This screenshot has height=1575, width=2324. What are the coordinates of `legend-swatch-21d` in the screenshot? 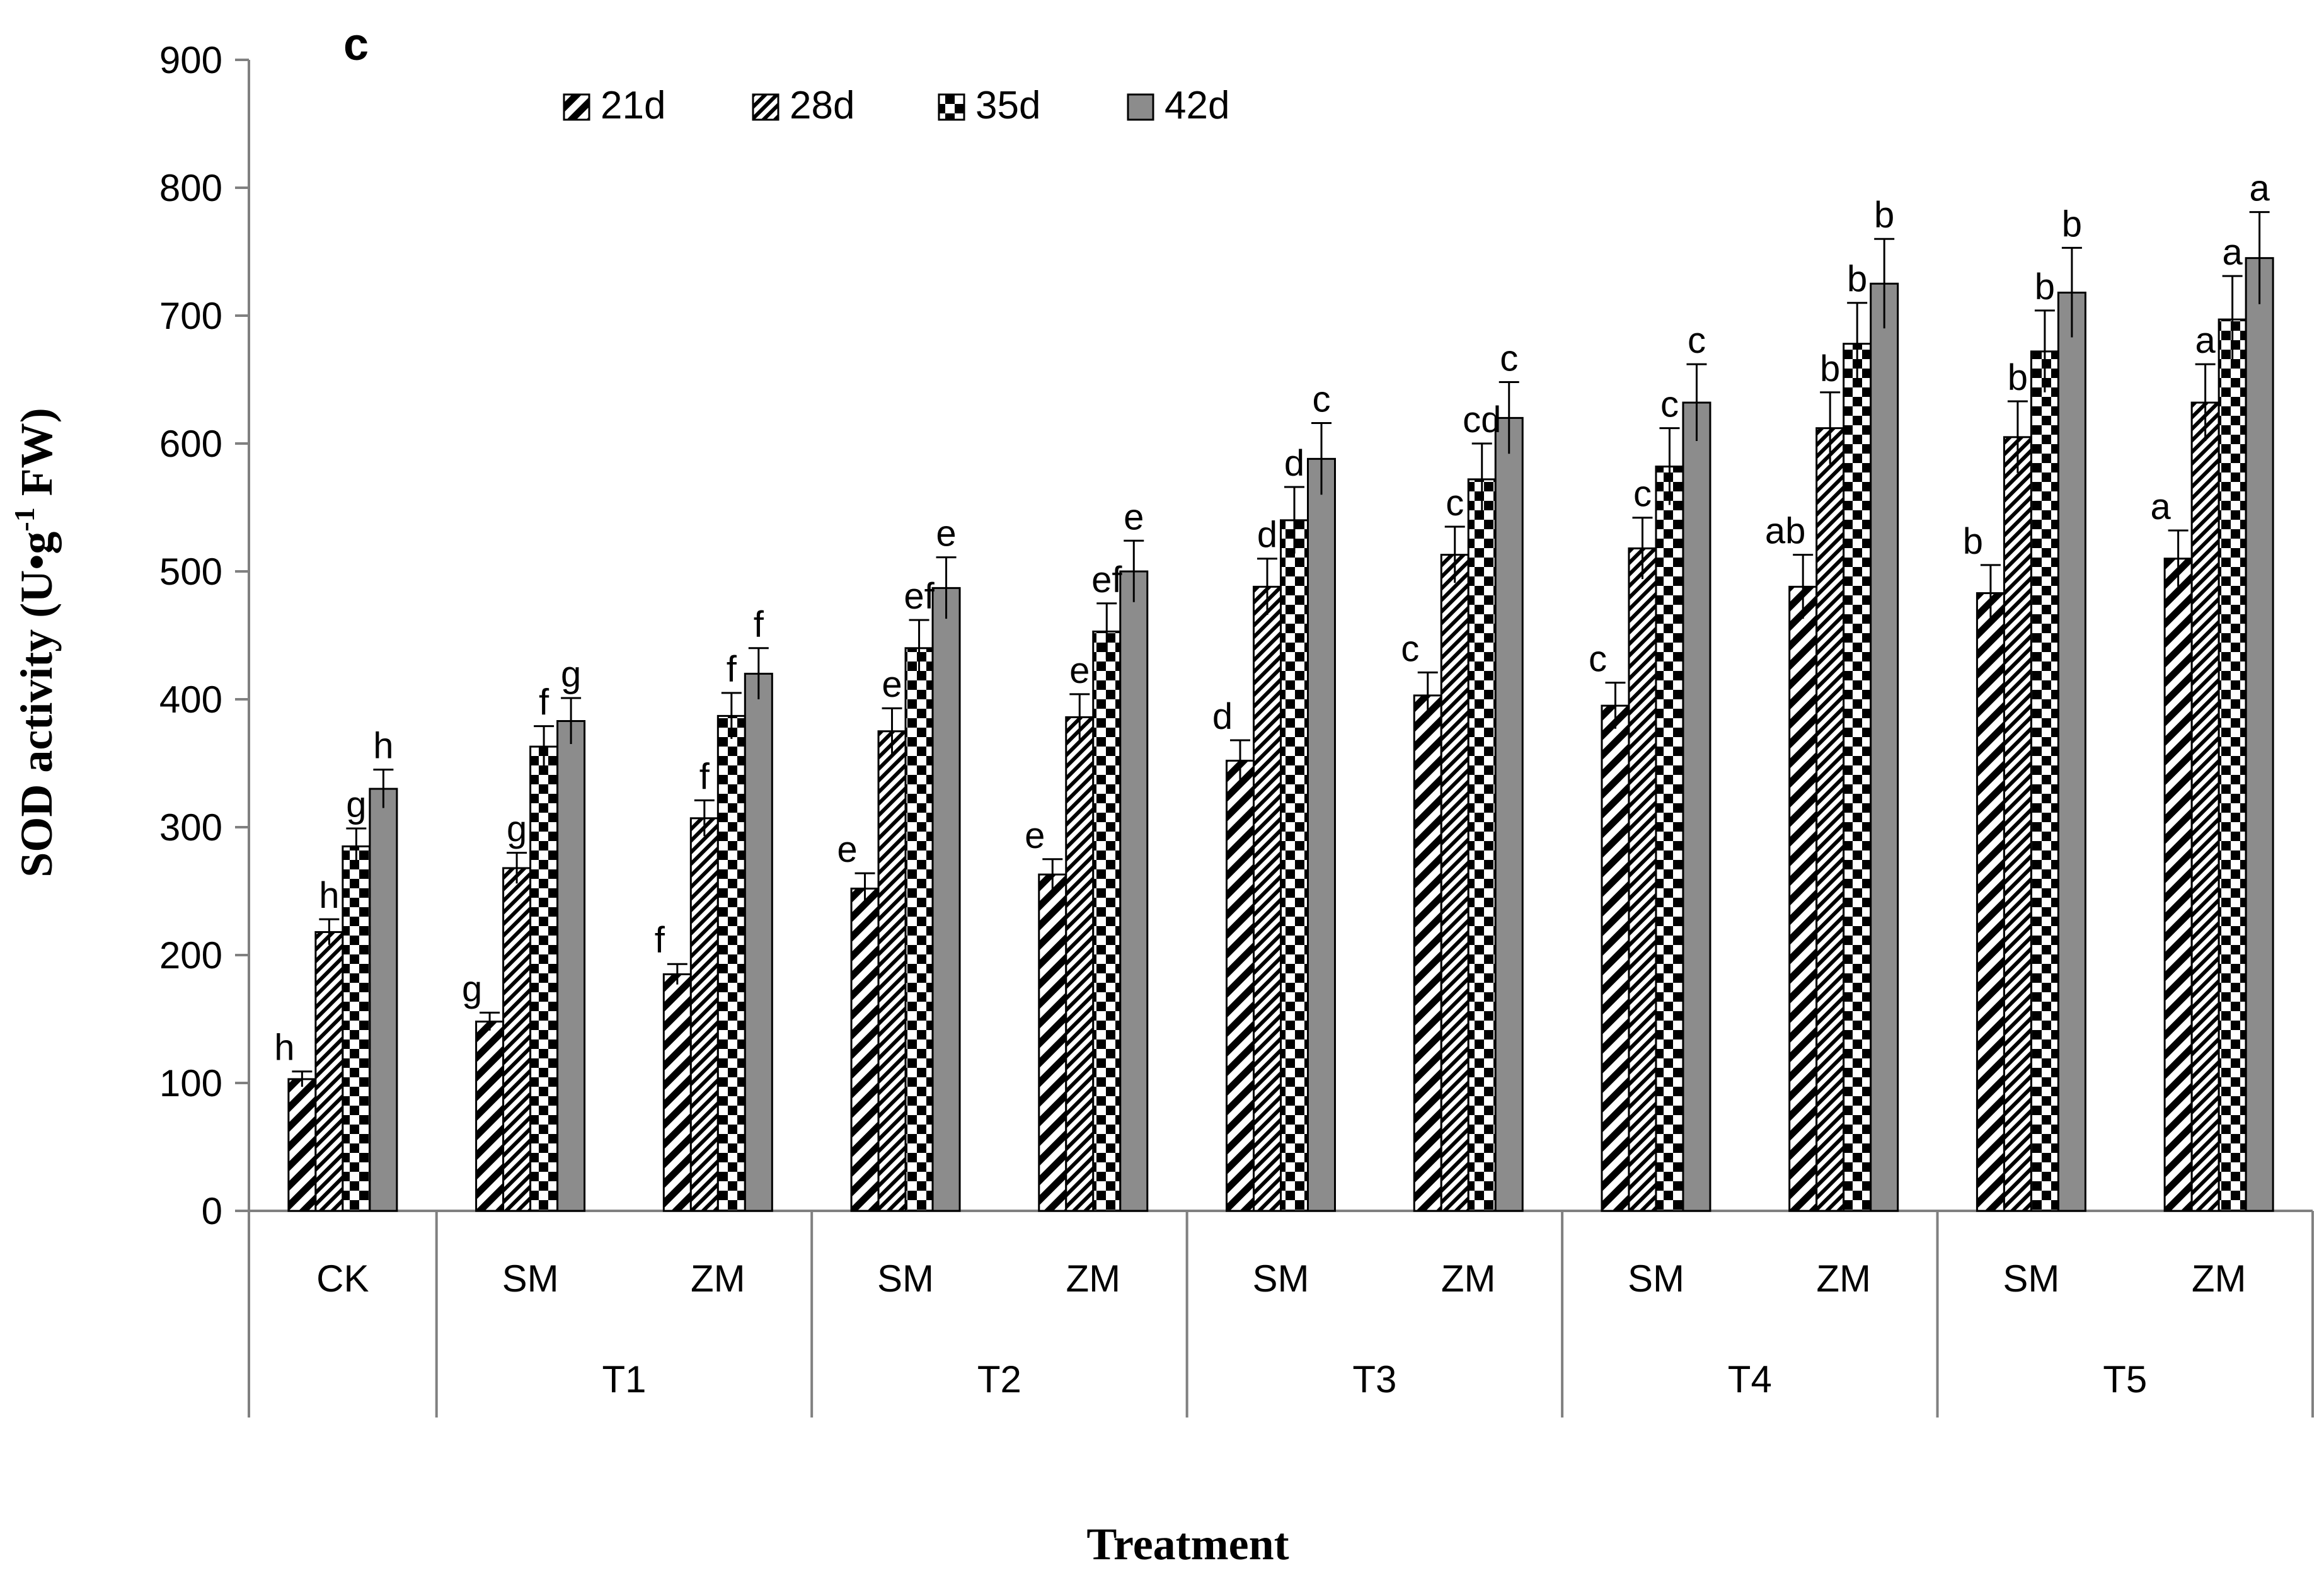 It's located at (576, 107).